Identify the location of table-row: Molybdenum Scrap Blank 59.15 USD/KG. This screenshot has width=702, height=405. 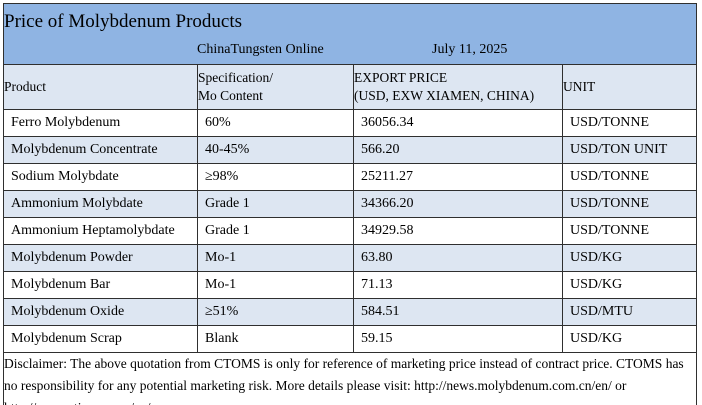
(350, 339).